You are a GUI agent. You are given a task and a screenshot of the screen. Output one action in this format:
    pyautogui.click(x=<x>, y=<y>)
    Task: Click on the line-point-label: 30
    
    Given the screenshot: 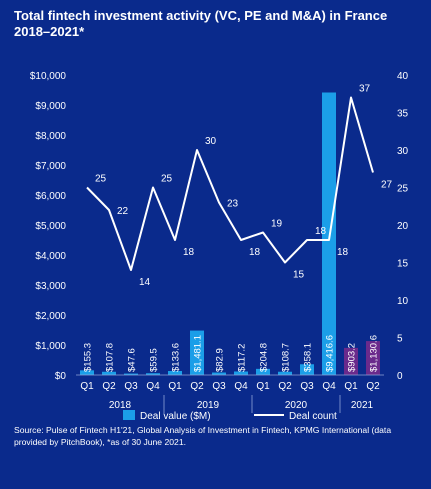 What is the action you would take?
    pyautogui.click(x=211, y=141)
    